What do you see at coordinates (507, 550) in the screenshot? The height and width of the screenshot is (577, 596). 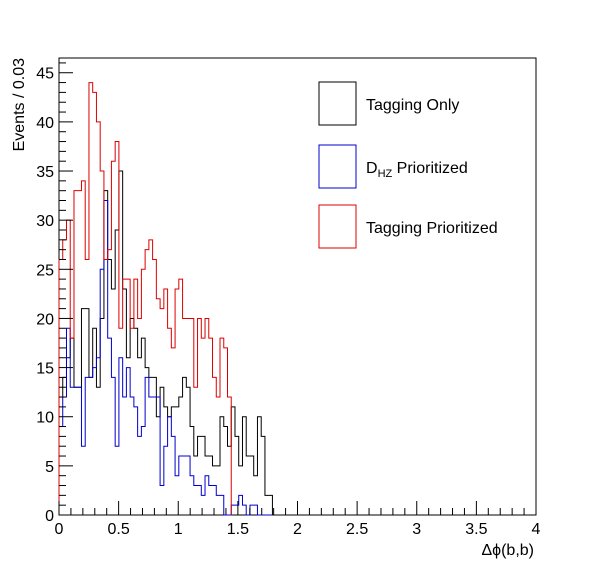 I see `x-axis-label: Δϕ(b,b)` at bounding box center [507, 550].